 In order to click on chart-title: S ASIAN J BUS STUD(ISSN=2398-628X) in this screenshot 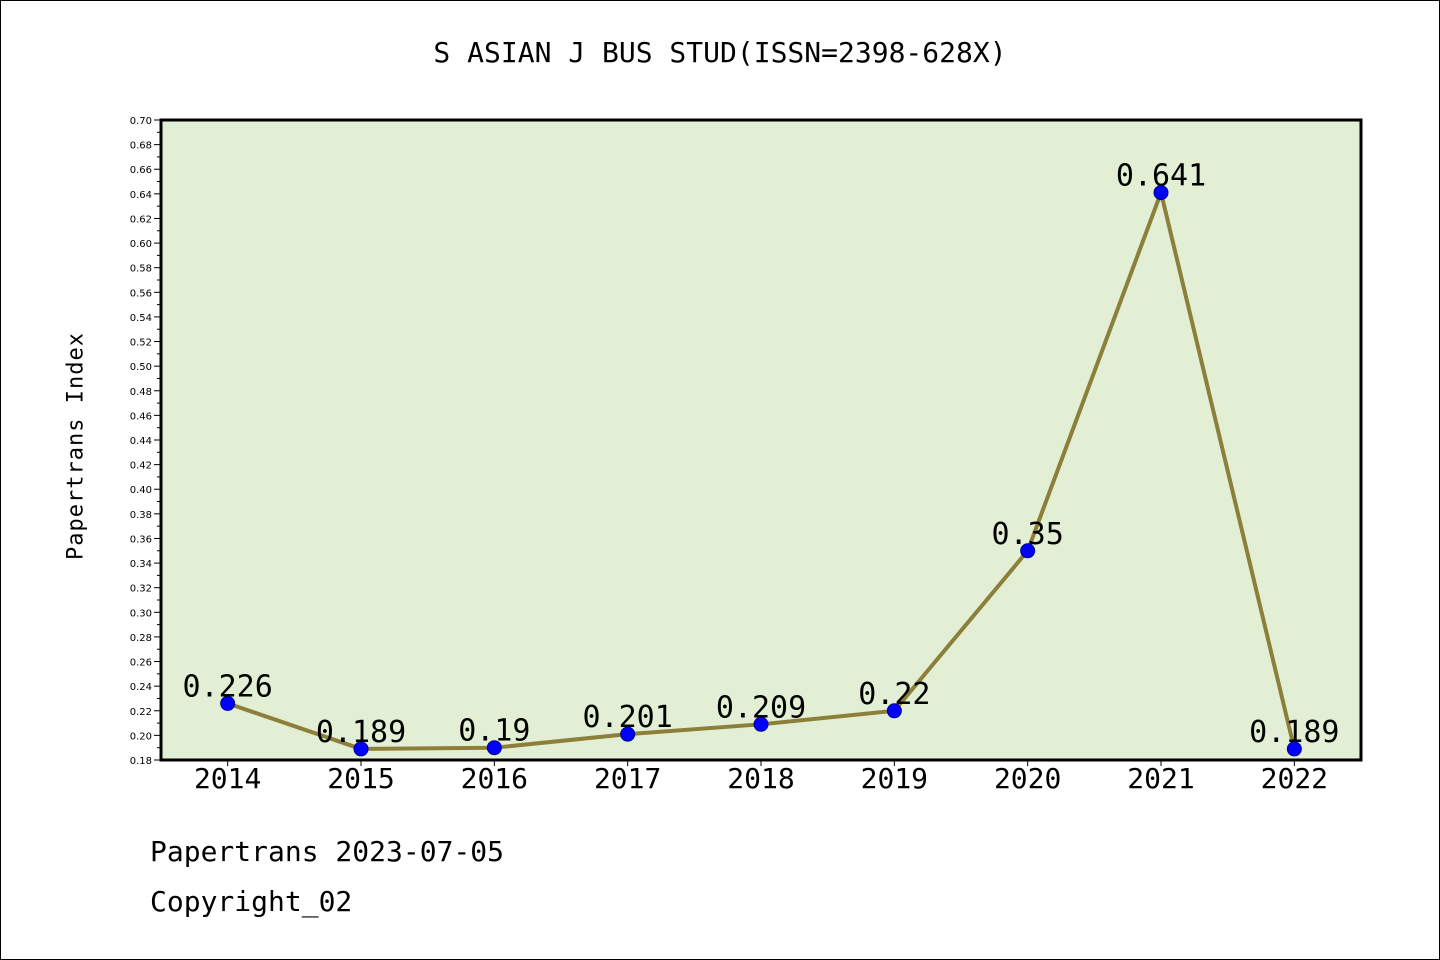, I will do `click(720, 52)`.